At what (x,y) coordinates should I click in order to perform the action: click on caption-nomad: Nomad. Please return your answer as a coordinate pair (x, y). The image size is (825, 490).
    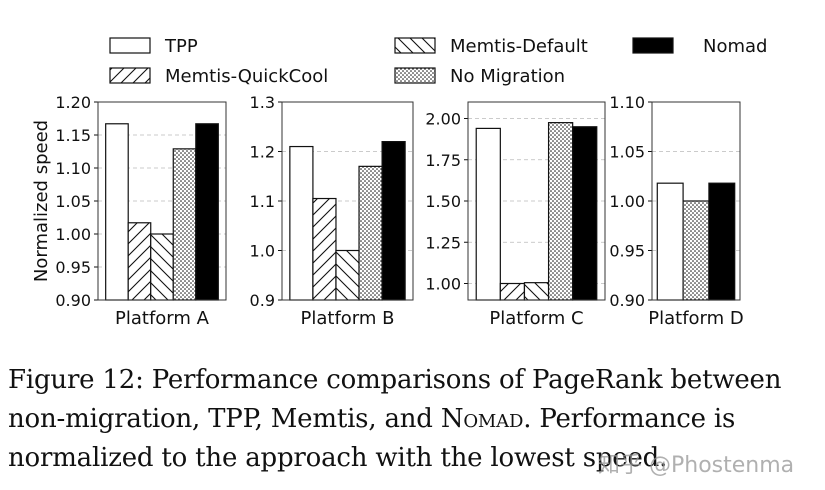
    Looking at the image, I should click on (482, 419).